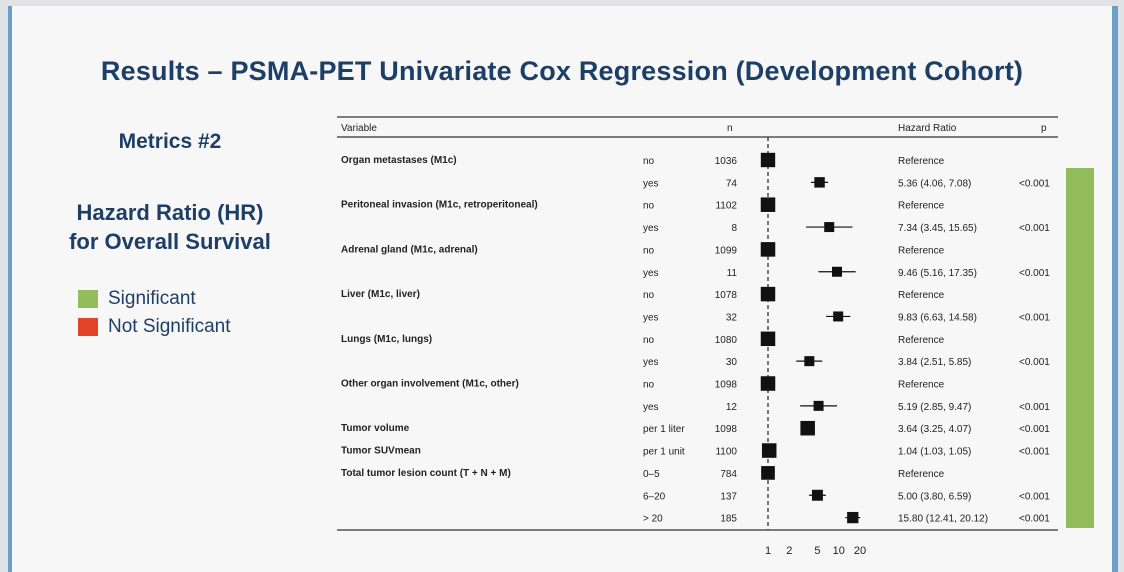  What do you see at coordinates (934, 407) in the screenshot?
I see `row-hr-text: 5.19 (2.85, 9.47)` at bounding box center [934, 407].